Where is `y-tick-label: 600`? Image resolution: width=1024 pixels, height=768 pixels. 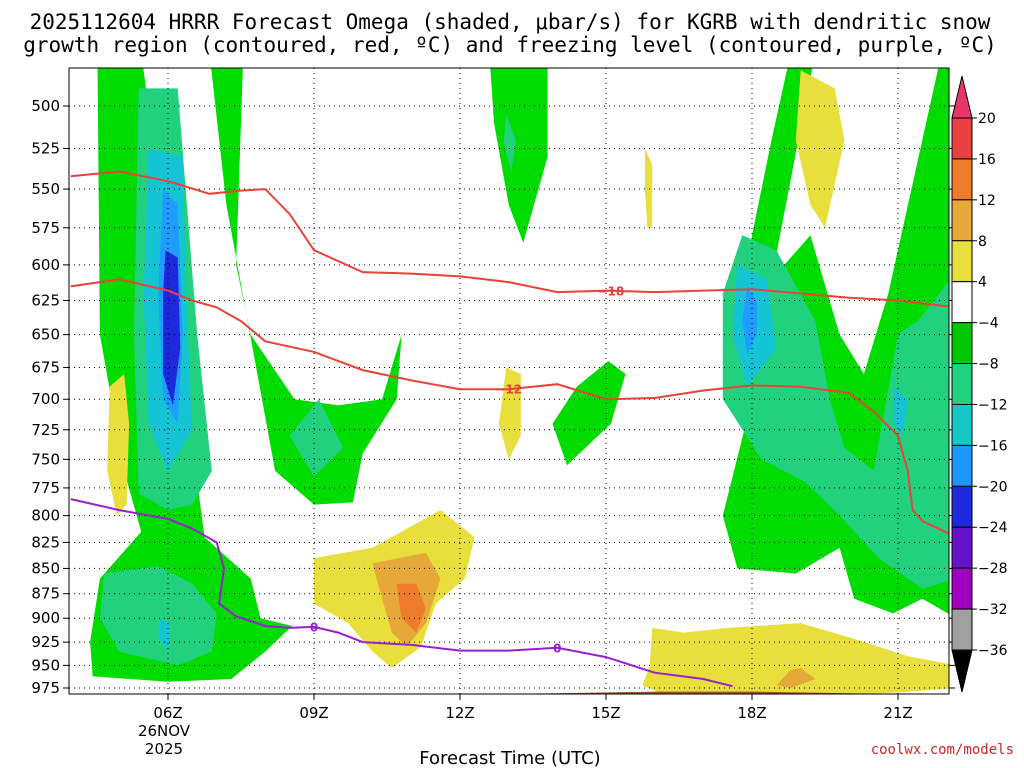 y-tick-label: 600 is located at coordinates (45, 265).